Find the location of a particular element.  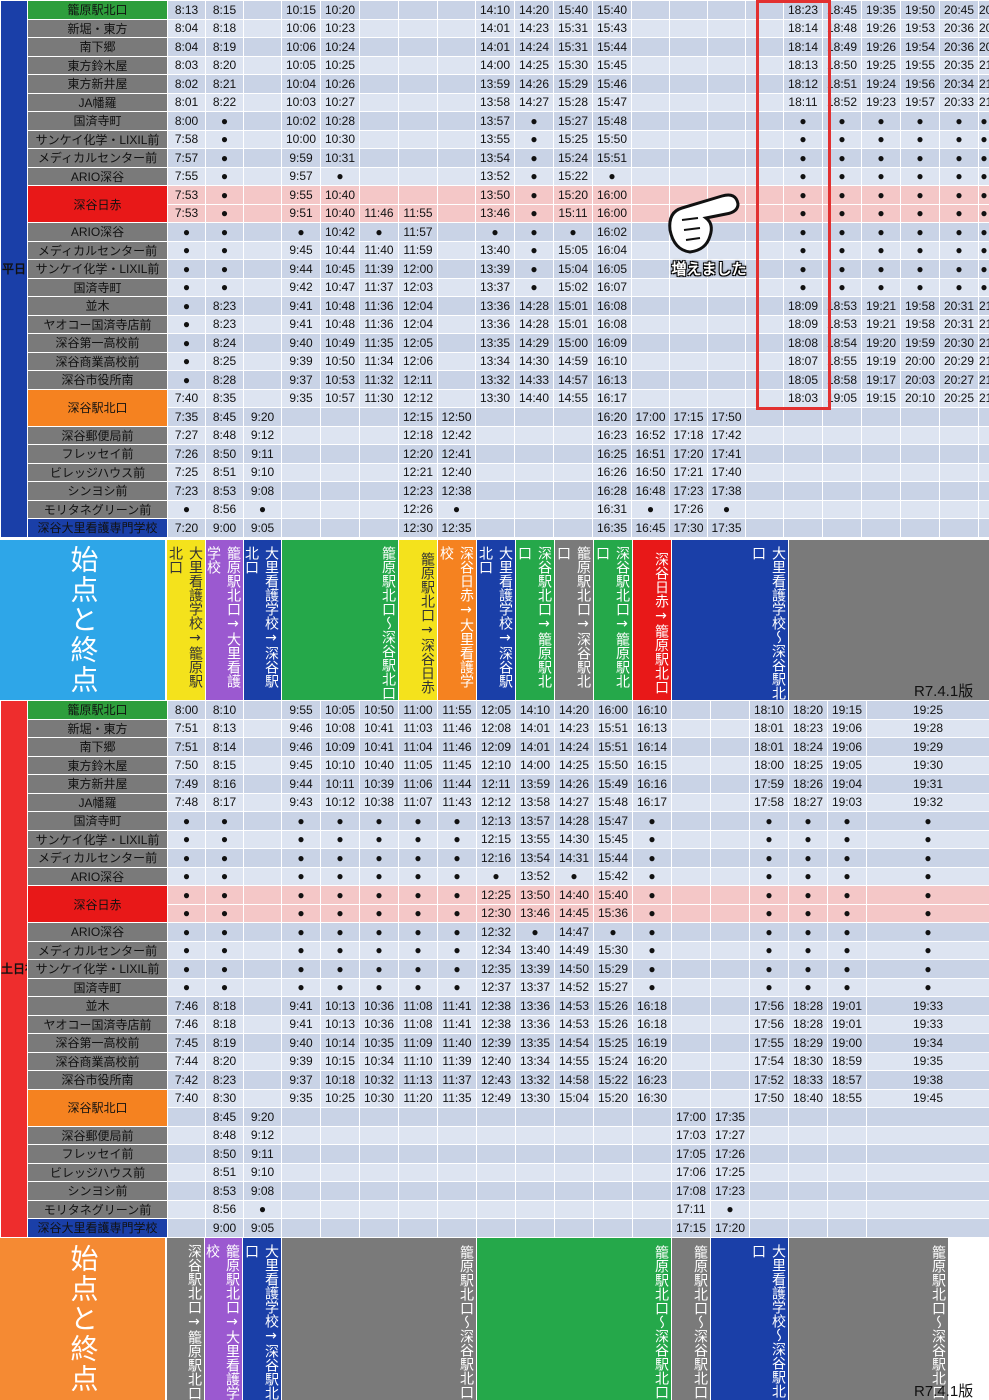

time-cell: 12:40 is located at coordinates (456, 472).